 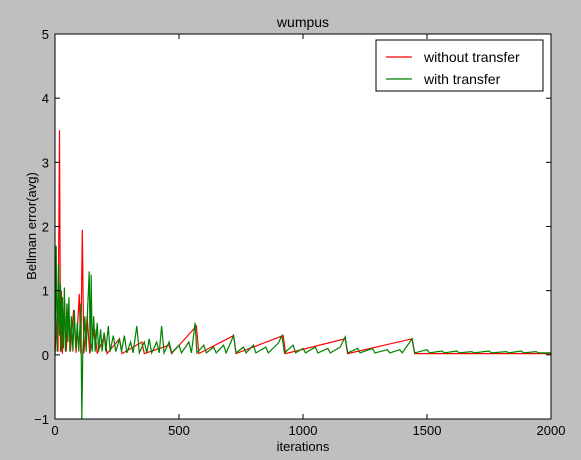 I want to click on legend-label-with-transfer: with transfer, so click(x=462, y=79).